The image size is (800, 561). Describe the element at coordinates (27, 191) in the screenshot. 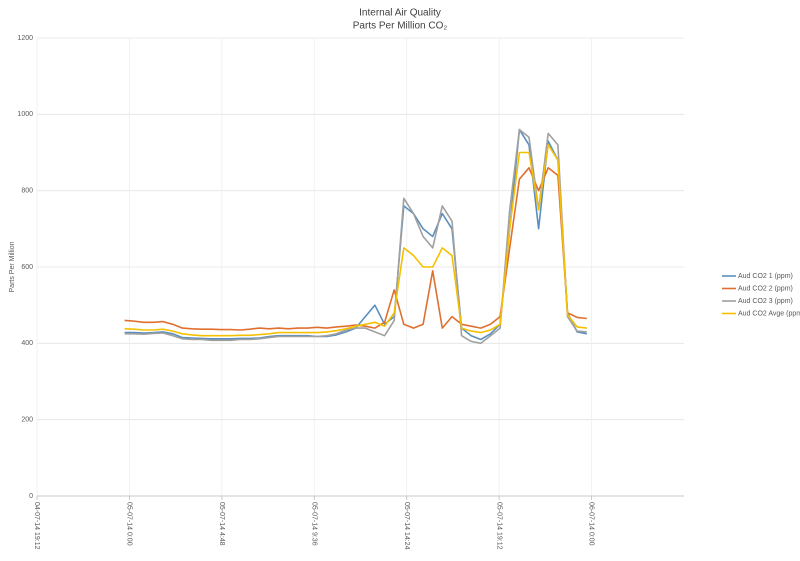

I see `y-tick-label: 800` at that location.